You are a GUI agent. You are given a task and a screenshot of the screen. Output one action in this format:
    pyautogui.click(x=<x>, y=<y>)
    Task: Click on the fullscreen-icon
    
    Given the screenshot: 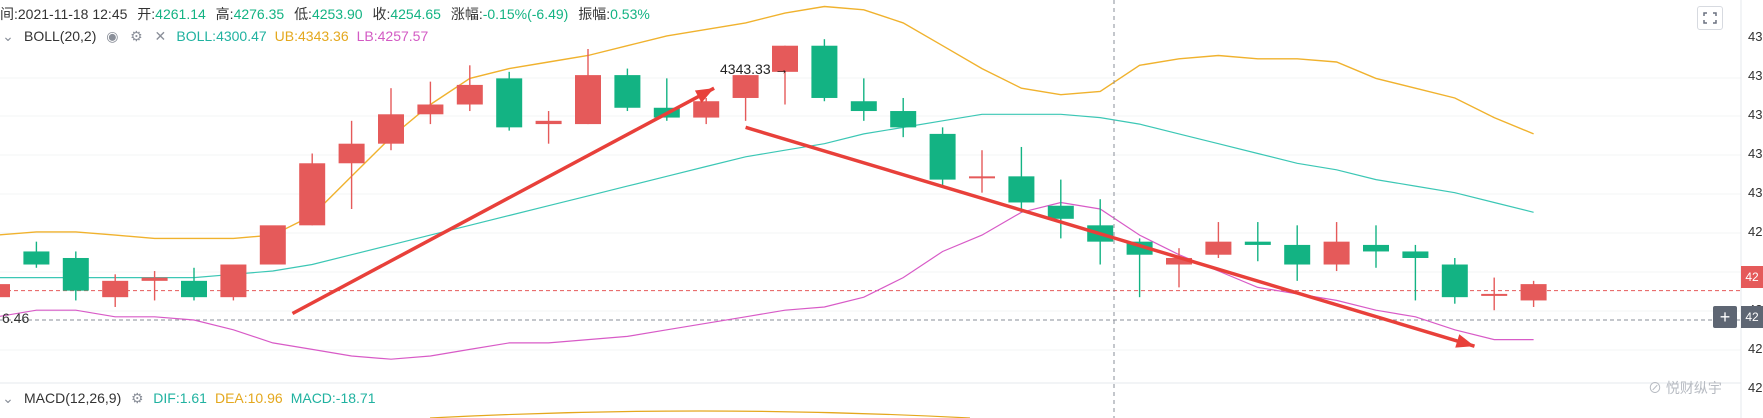 What is the action you would take?
    pyautogui.click(x=1710, y=18)
    